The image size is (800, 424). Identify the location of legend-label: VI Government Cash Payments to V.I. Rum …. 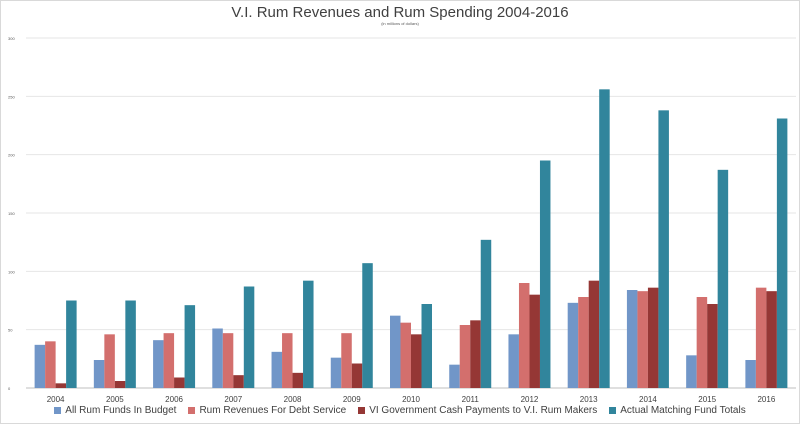
(483, 410).